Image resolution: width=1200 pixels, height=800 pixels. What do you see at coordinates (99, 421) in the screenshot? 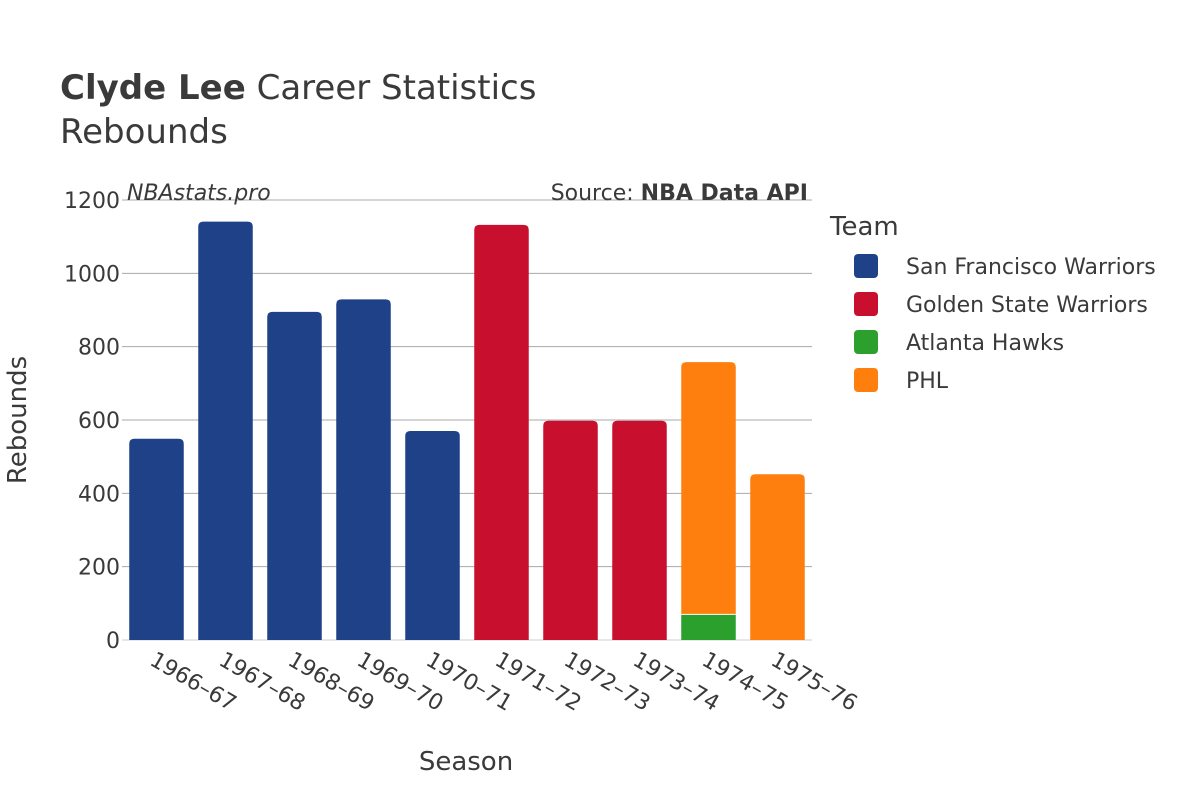
I see `y-tick-label: 600` at bounding box center [99, 421].